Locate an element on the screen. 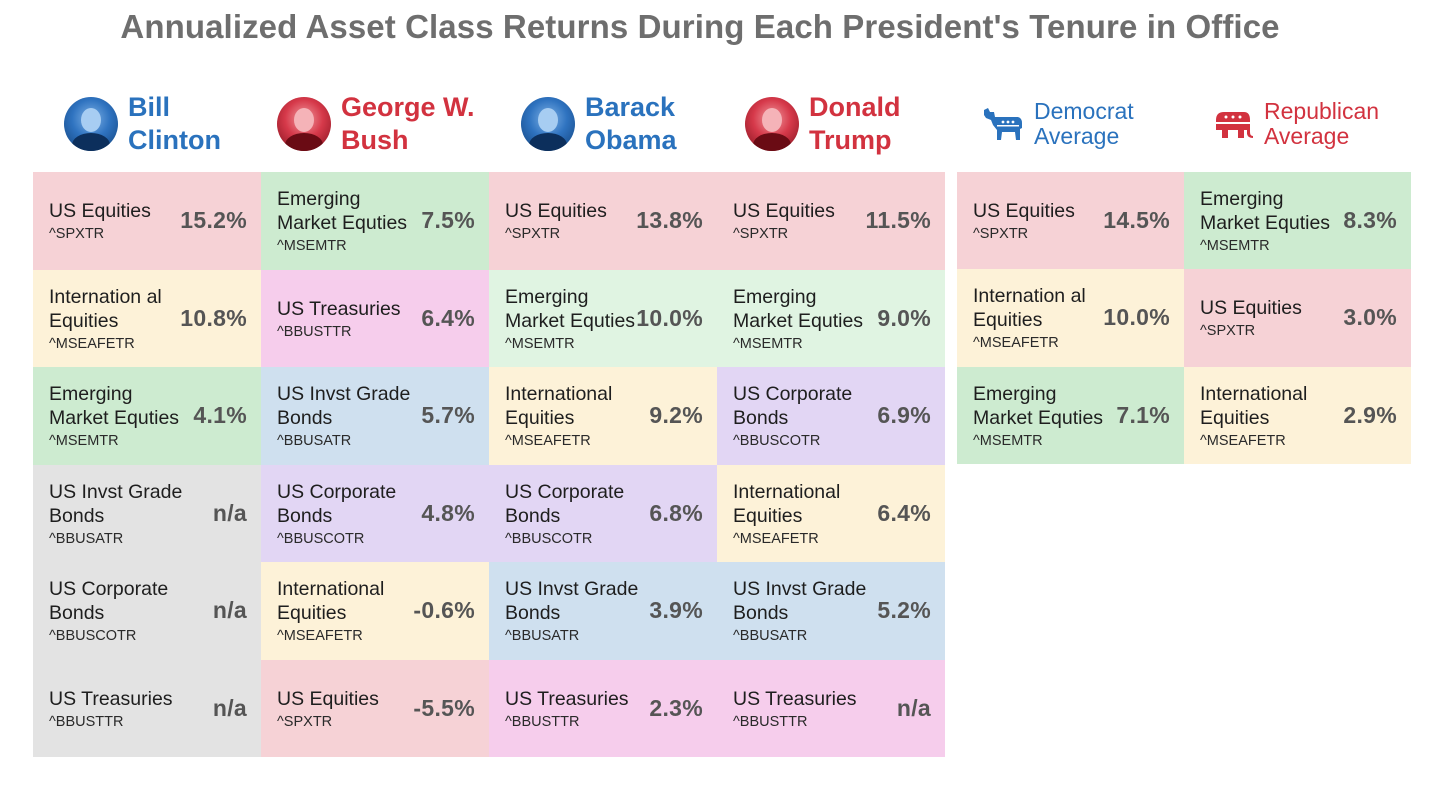 The image size is (1438, 785). return-value: 5.7% is located at coordinates (448, 415).